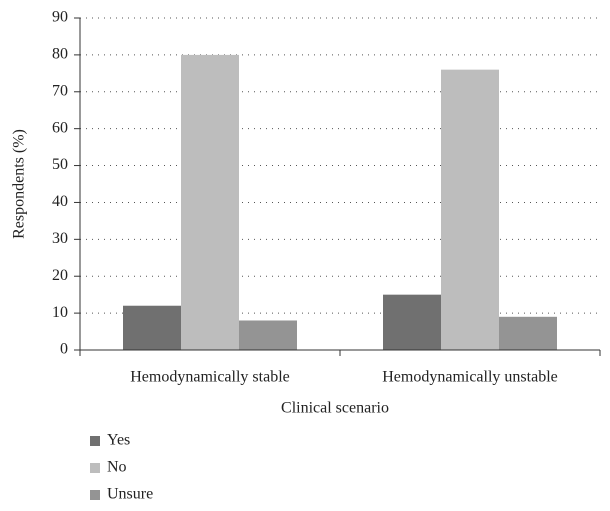  I want to click on x-tick-label: Hemodynamically unstable, so click(470, 377).